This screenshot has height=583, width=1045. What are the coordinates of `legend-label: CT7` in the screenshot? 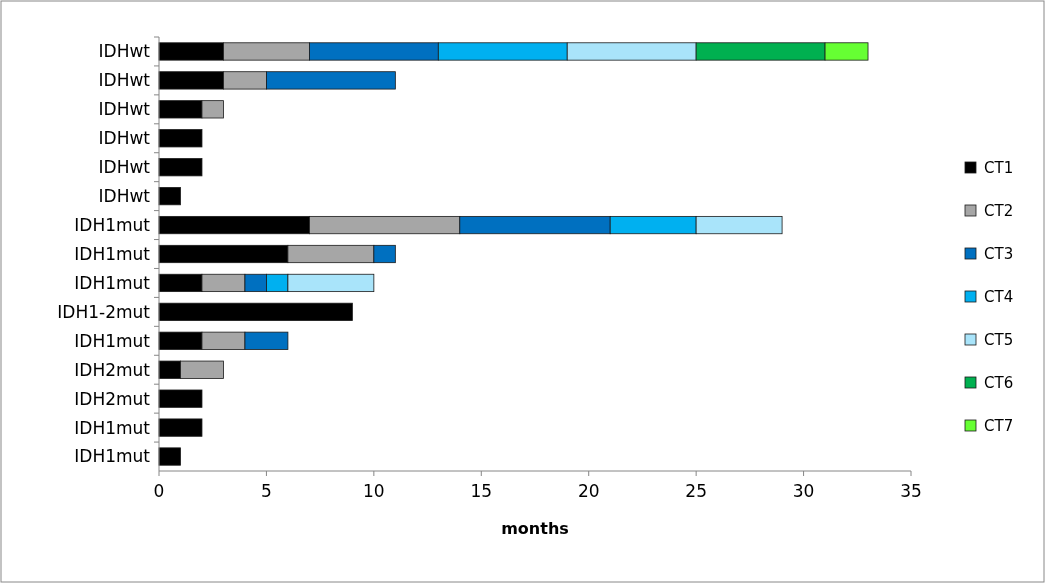 It's located at (999, 426).